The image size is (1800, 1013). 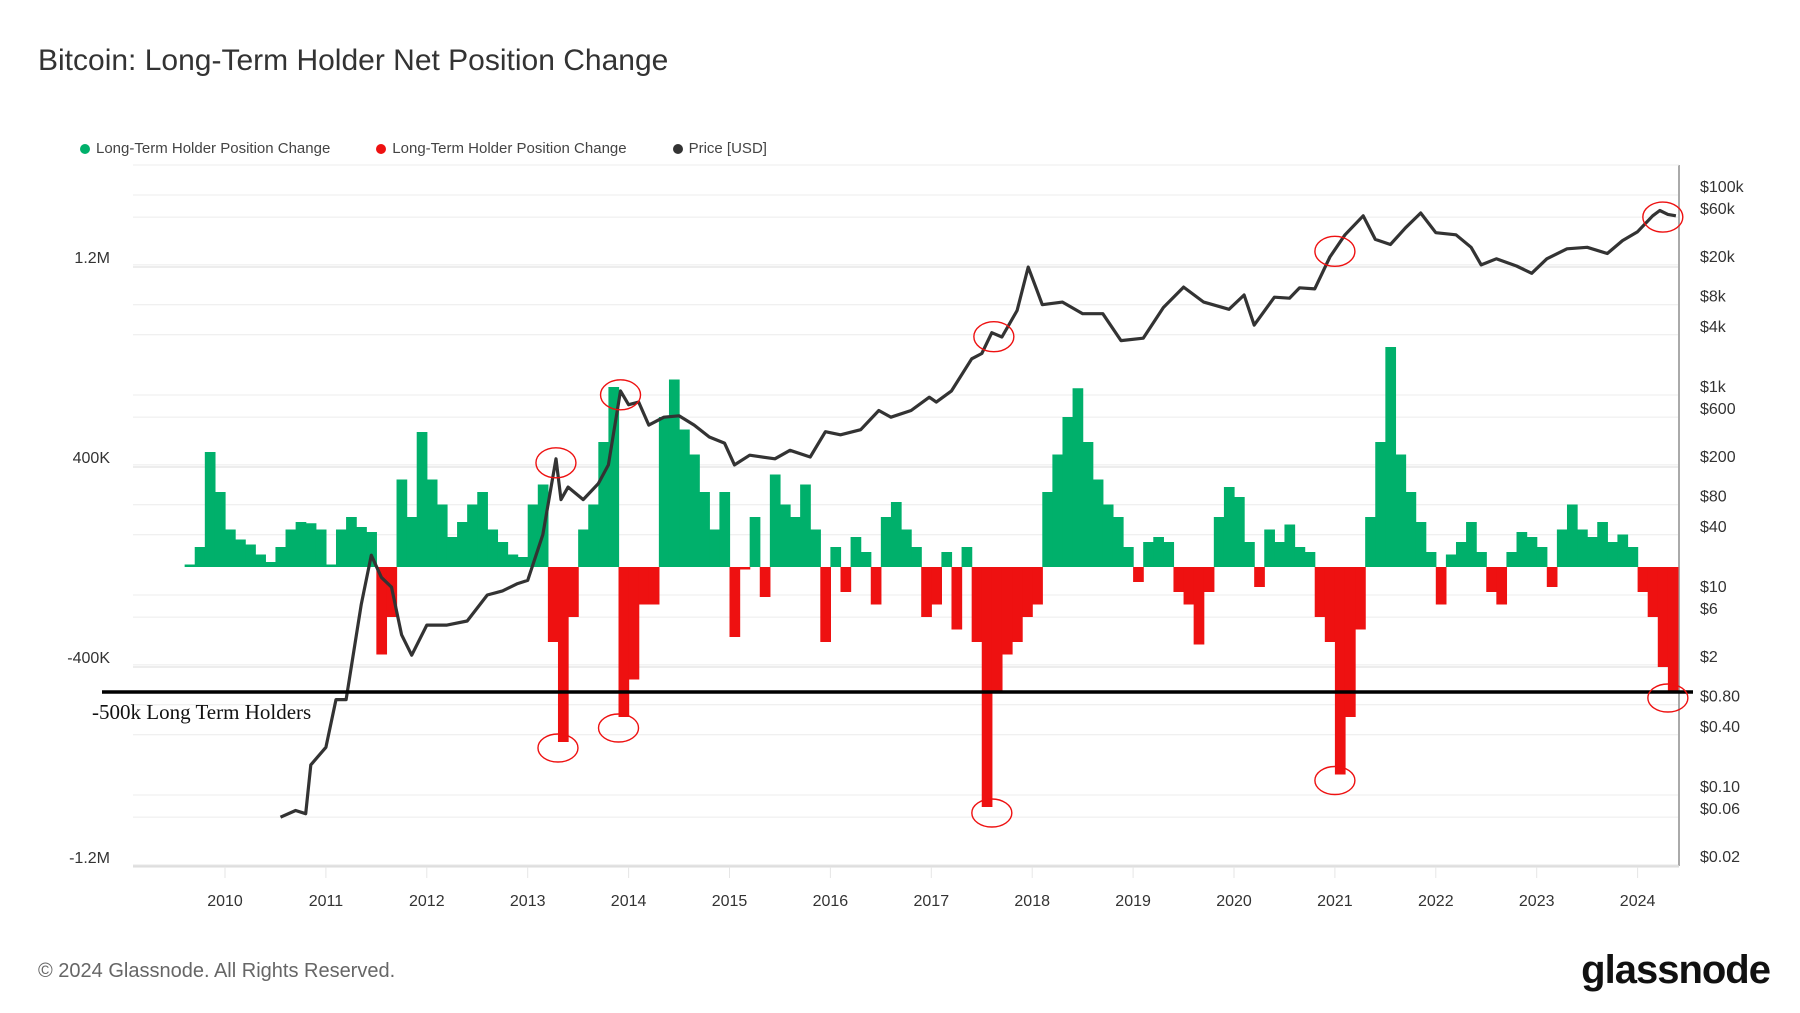 I want to click on right-axis-label: $10, so click(x=1713, y=587).